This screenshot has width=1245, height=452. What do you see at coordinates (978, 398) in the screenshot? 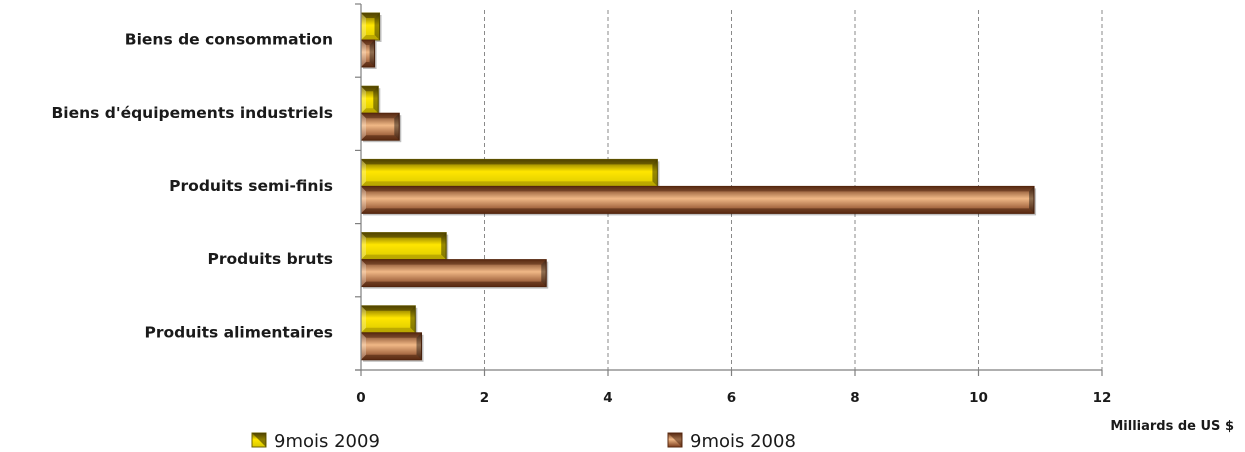
I see `x-tick-label: 10` at bounding box center [978, 398].